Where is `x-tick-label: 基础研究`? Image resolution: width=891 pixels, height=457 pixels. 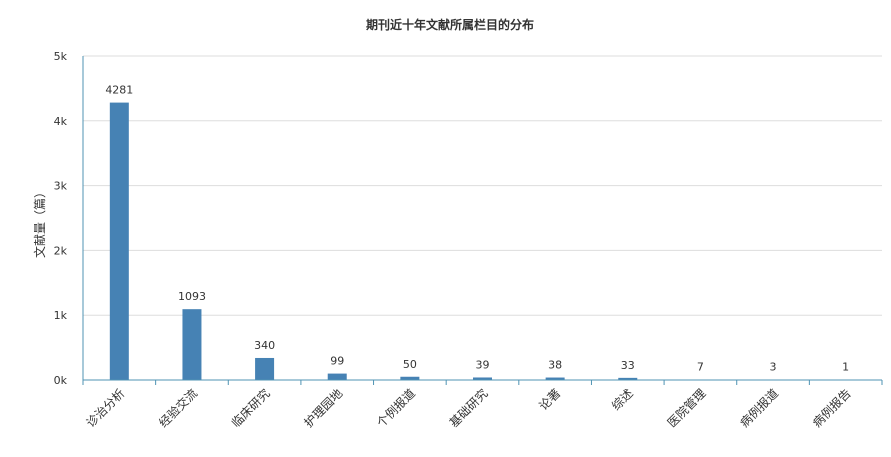 x-tick-label: 基础研究 is located at coordinates (468, 408).